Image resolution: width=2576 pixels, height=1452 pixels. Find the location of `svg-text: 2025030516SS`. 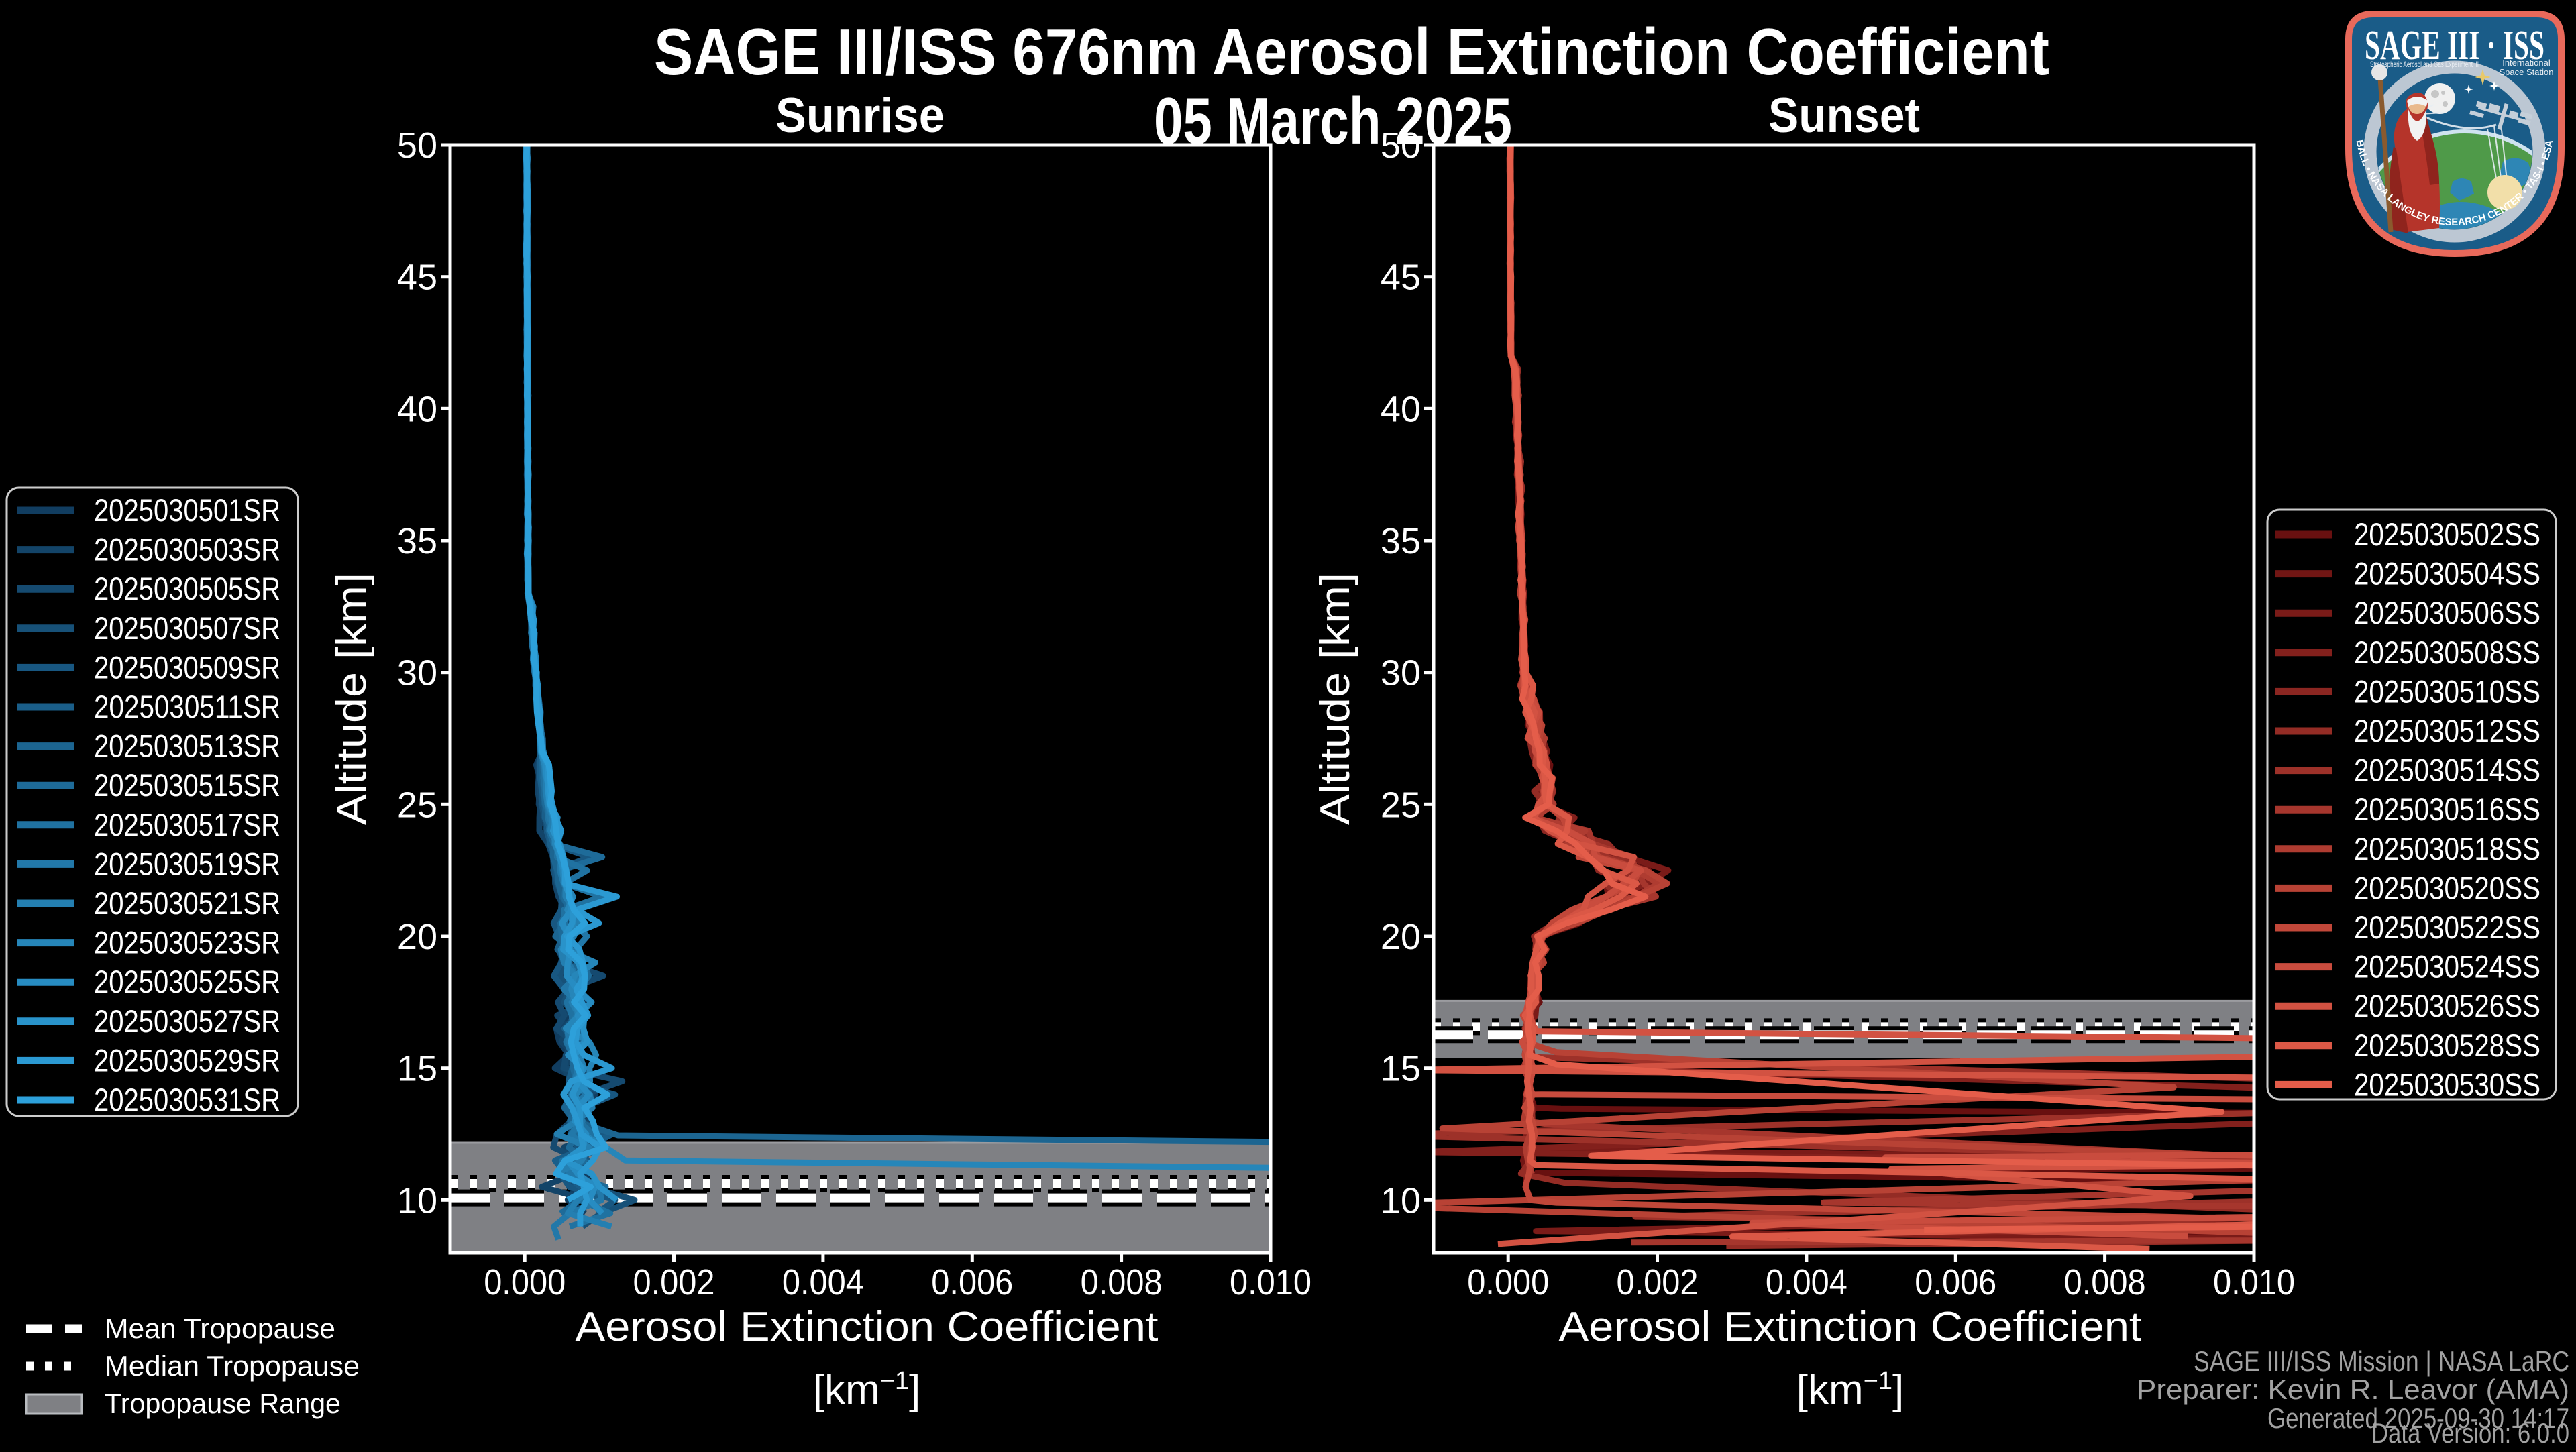

svg-text: 2025030516SS is located at coordinates (2447, 809).